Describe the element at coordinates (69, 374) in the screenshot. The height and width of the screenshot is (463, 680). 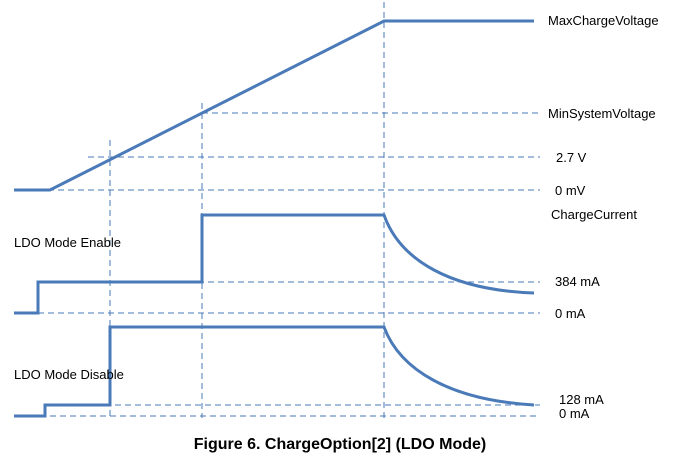
I see `ldo-disable-title: LDO Mode Disable` at that location.